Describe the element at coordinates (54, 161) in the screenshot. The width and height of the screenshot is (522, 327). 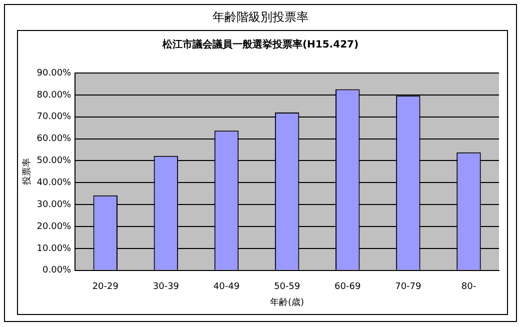
I see `y-tick-label: 50.00%` at that location.